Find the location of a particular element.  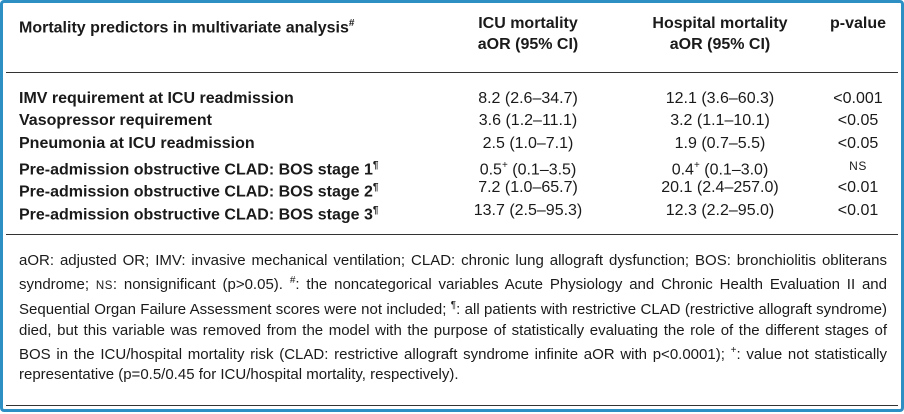

hospital-aor: 20.1 (2.4–257.0) is located at coordinates (720, 187).